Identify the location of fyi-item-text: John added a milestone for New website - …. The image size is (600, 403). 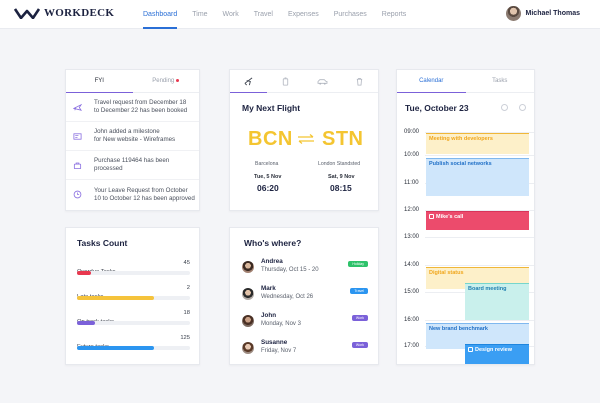
(134, 136).